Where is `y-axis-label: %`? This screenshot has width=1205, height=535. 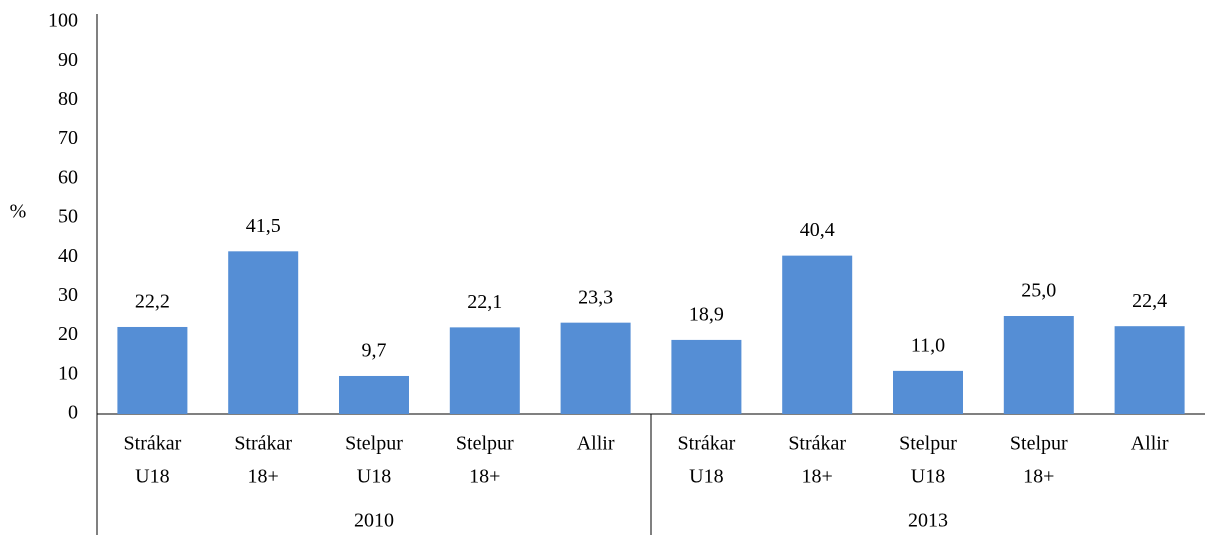 y-axis-label: % is located at coordinates (18, 212).